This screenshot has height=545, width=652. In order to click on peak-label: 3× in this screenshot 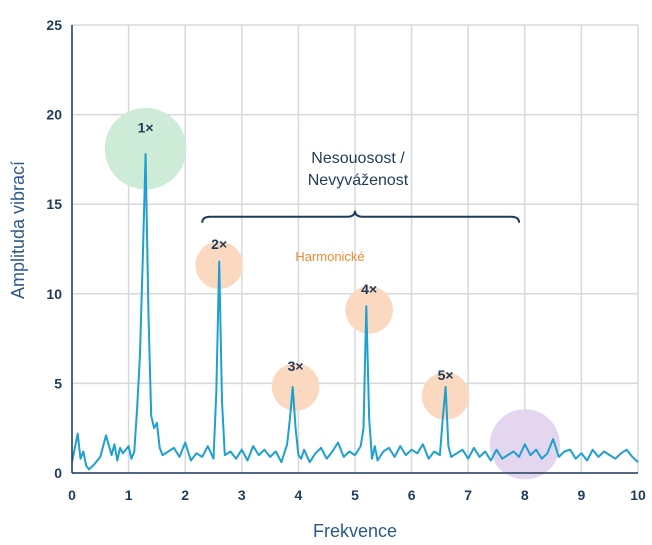, I will do `click(296, 366)`.